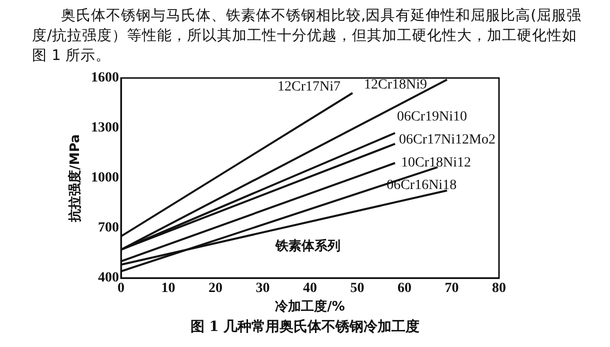 This screenshot has width=610, height=347. I want to click on x-tick-label: 80, so click(499, 288).